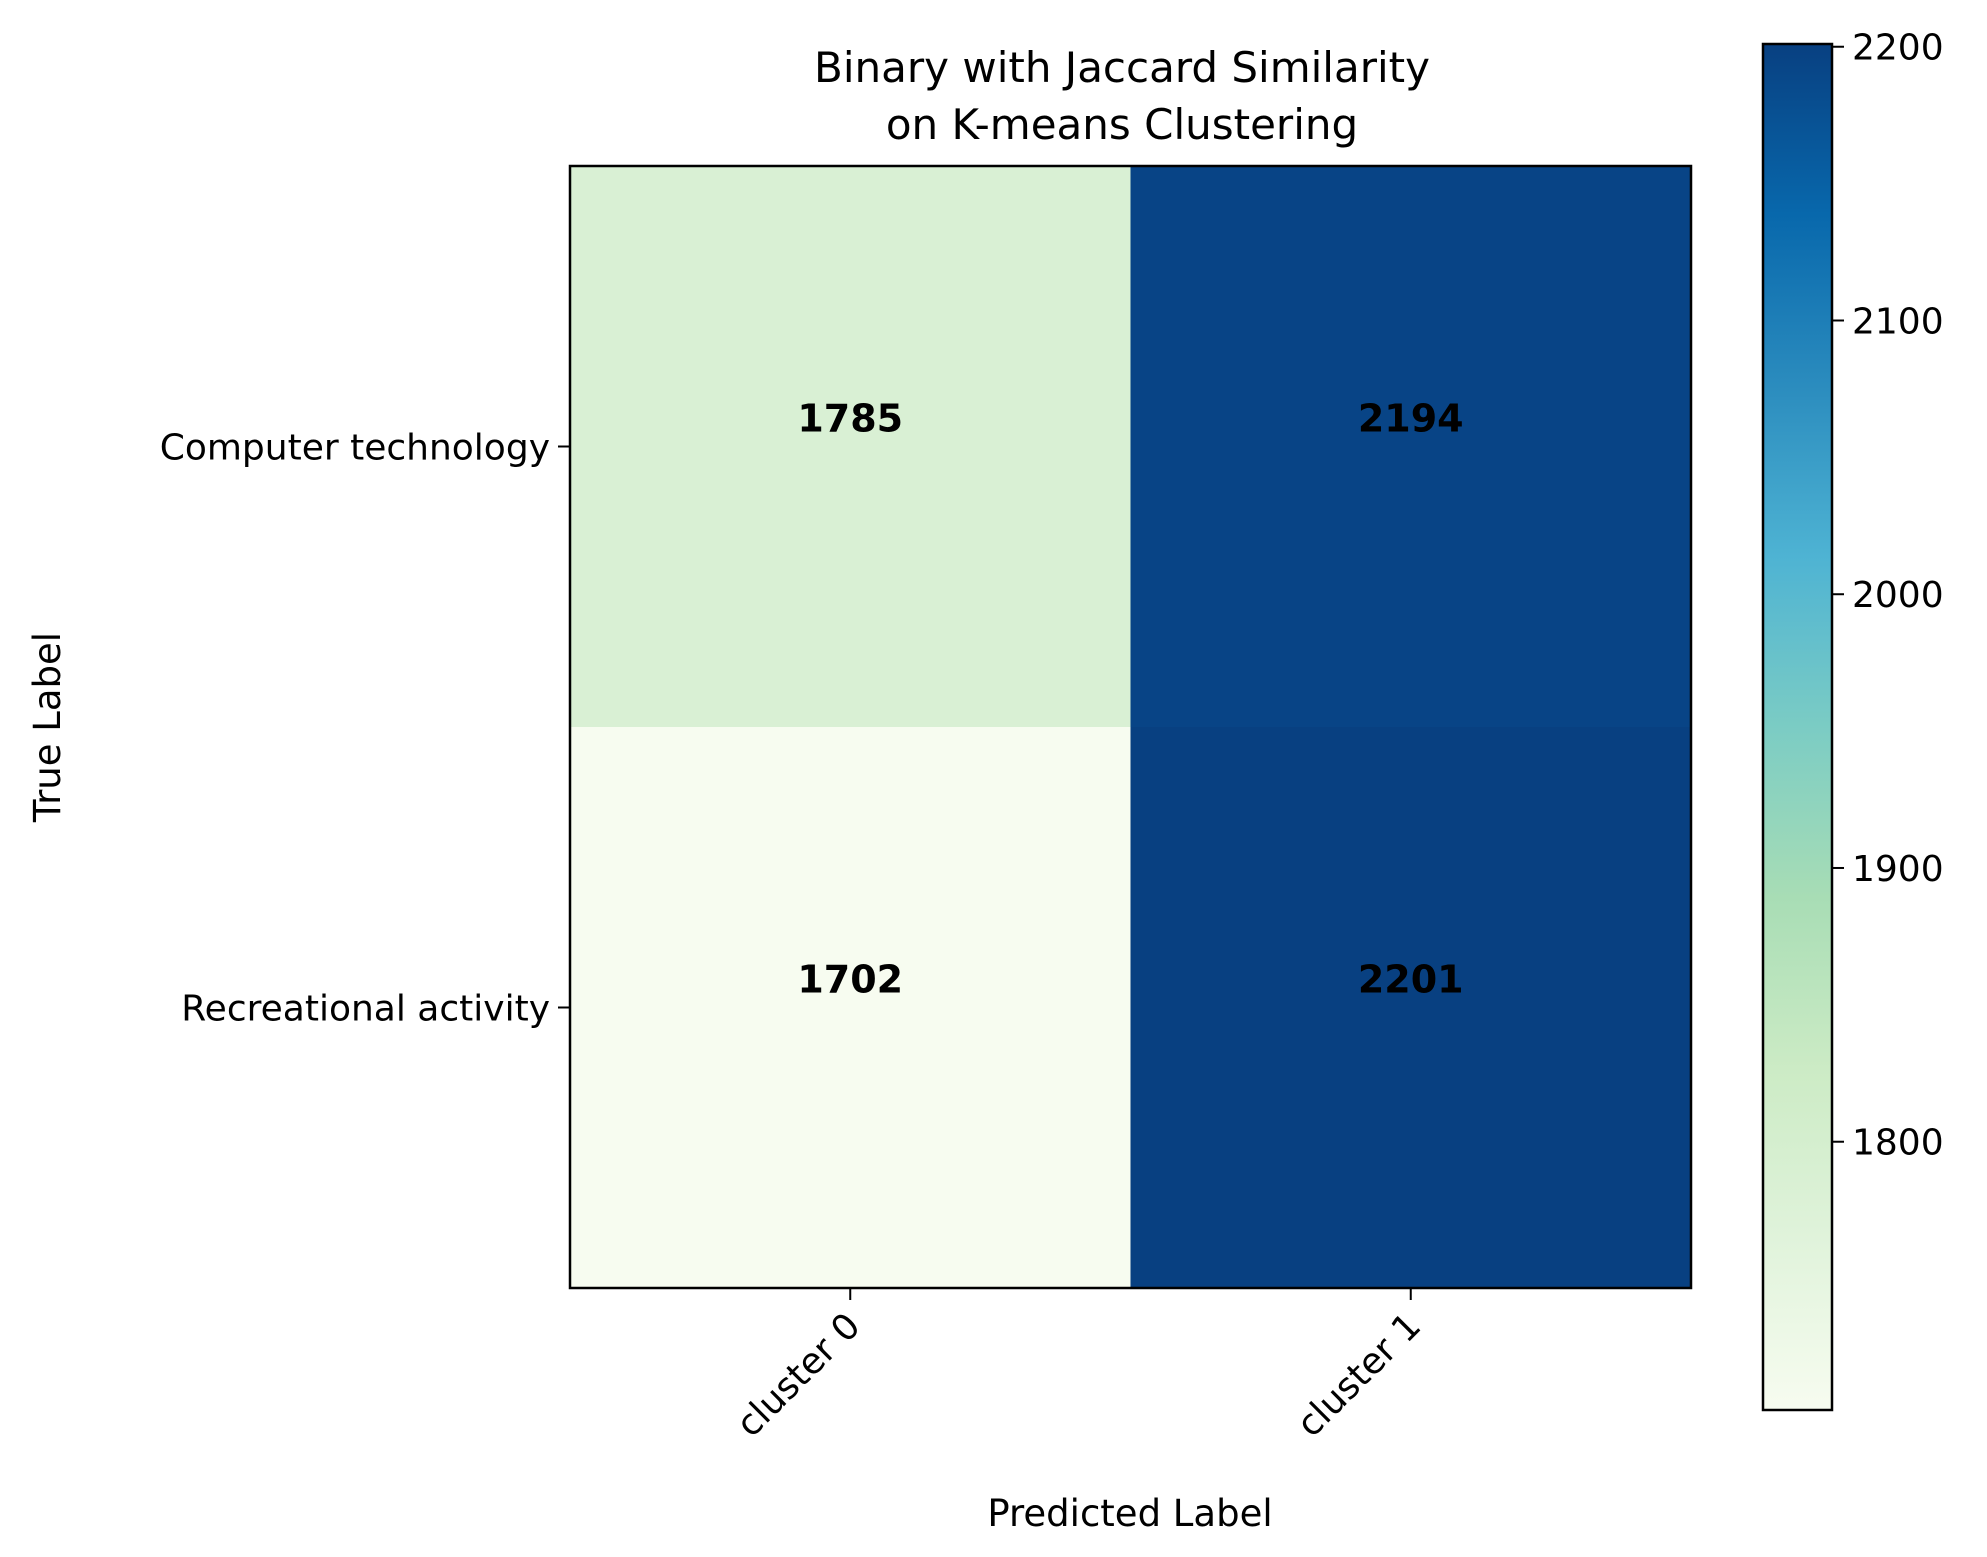 Image resolution: width=1987 pixels, height=1557 pixels. Describe the element at coordinates (1411, 980) in the screenshot. I see `cell-value-label: 2201` at that location.